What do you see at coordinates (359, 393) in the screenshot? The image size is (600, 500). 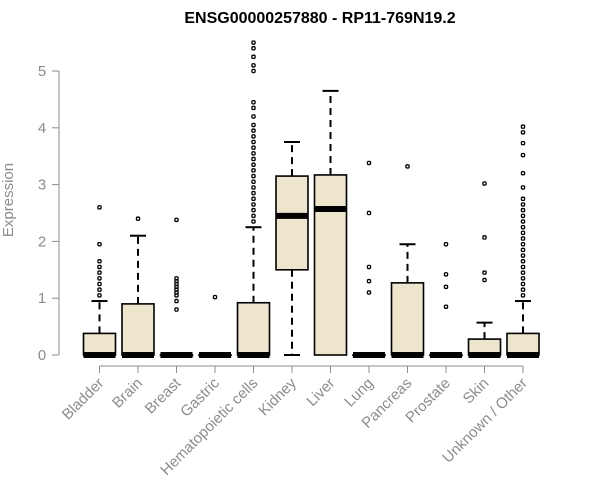 I see `x-tick-label: Lung` at bounding box center [359, 393].